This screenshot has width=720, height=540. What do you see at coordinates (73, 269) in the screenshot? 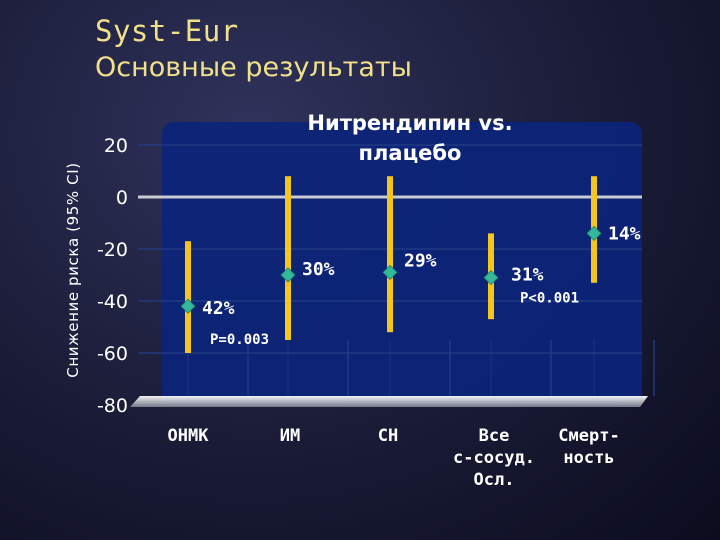
I see `y-axis-title: Снижение риска (95% CI)` at bounding box center [73, 269].